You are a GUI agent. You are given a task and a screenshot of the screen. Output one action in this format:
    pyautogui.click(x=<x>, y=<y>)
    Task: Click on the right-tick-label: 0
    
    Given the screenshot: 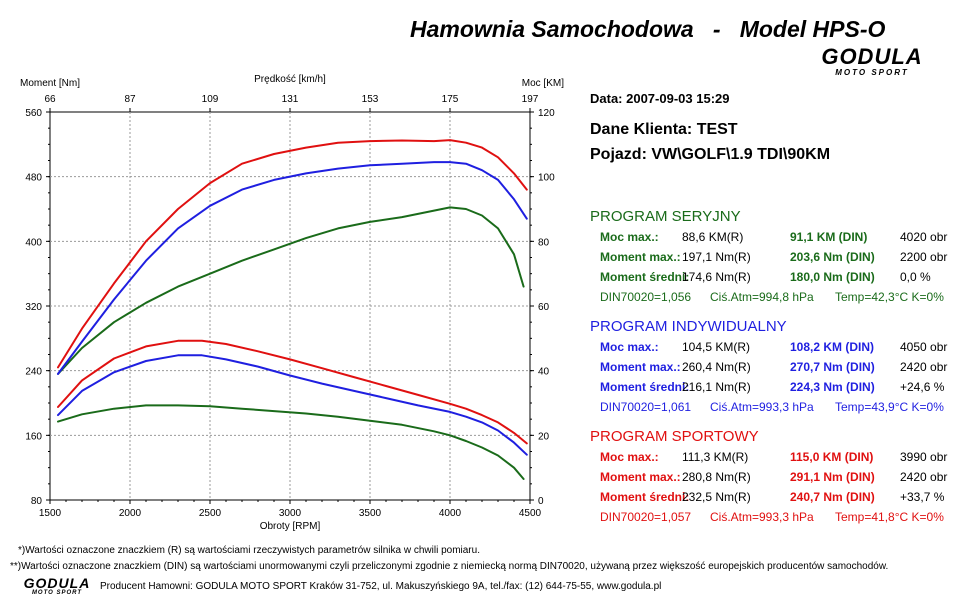 What is the action you would take?
    pyautogui.click(x=541, y=501)
    